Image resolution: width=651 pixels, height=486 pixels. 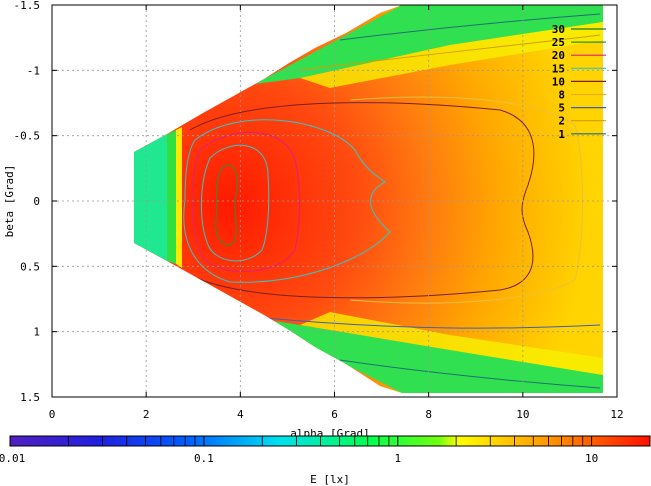 What do you see at coordinates (330, 479) in the screenshot?
I see `colorbar-label: E [lx]` at bounding box center [330, 479].